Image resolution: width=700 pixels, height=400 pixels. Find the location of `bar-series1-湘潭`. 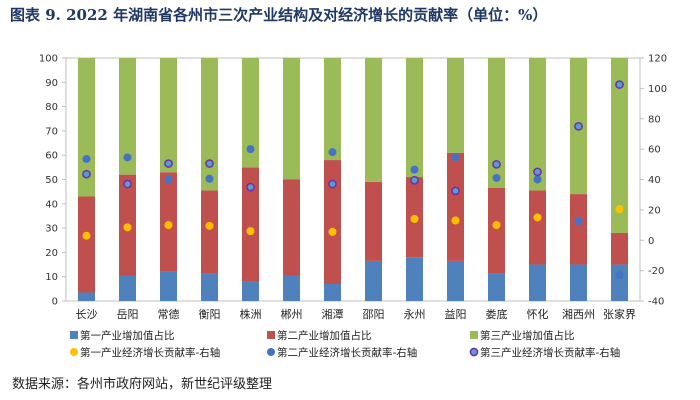

bar-series1-湘潭 is located at coordinates (332, 292).